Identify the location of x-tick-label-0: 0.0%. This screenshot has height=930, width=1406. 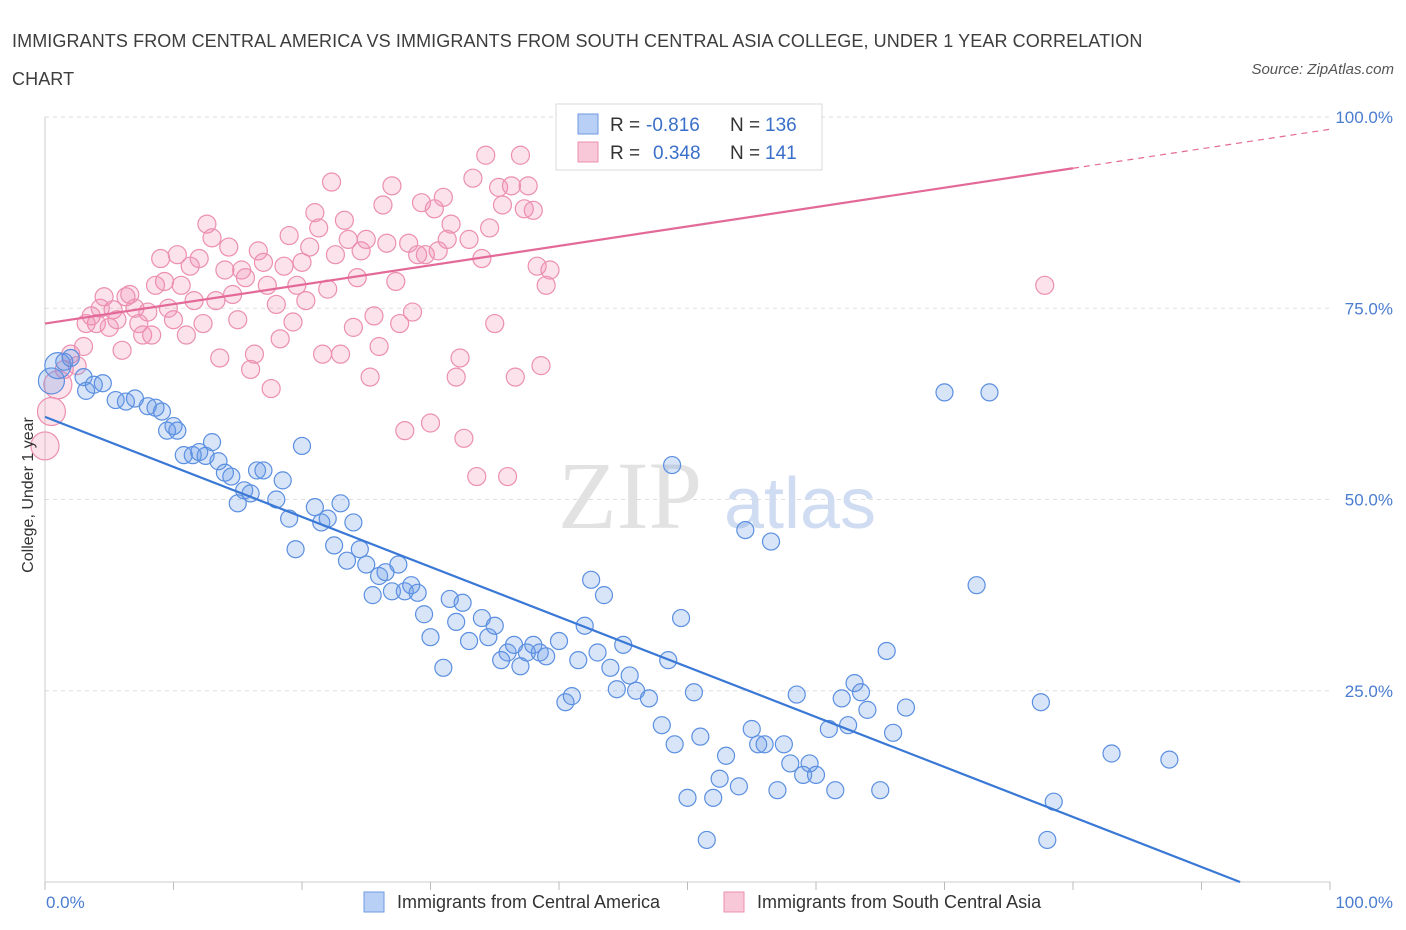
(65, 902).